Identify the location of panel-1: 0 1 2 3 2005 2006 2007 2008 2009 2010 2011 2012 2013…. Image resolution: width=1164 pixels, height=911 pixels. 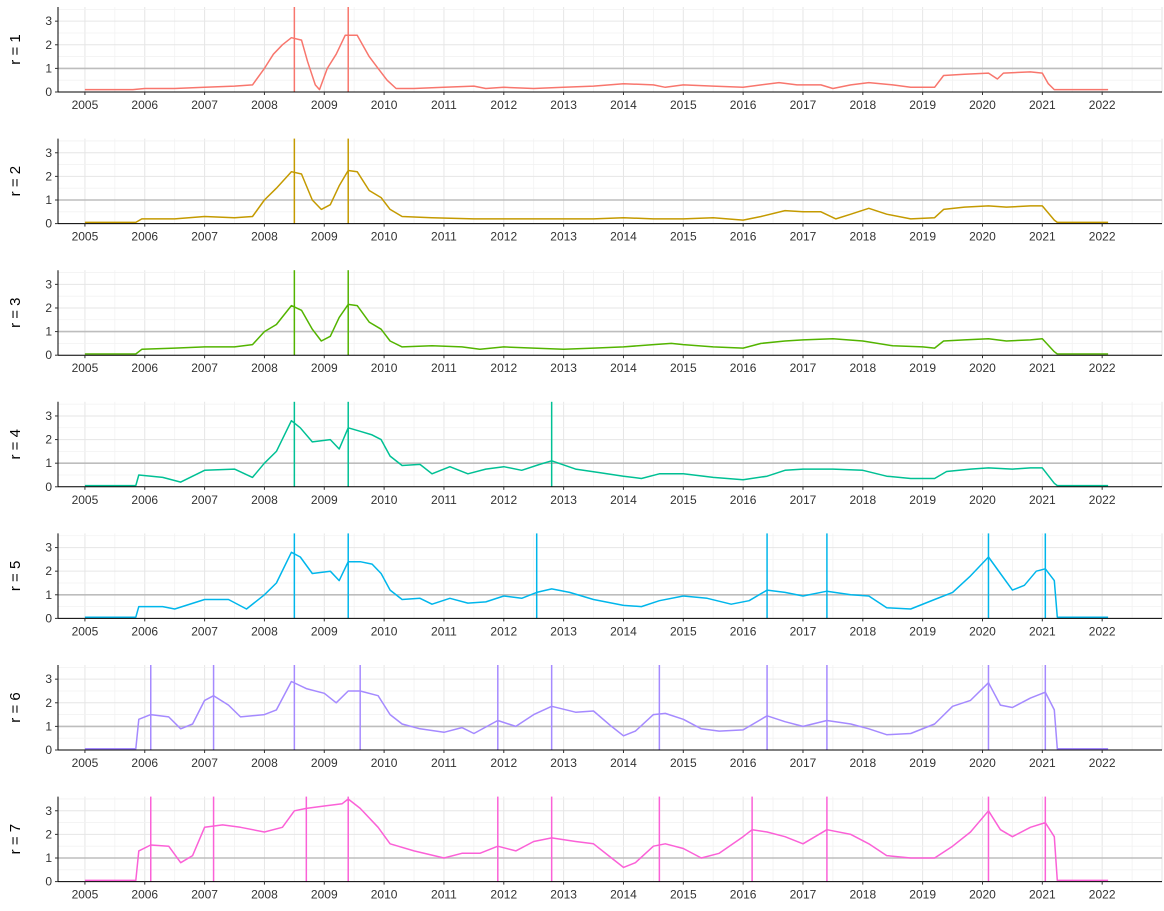
(585, 59).